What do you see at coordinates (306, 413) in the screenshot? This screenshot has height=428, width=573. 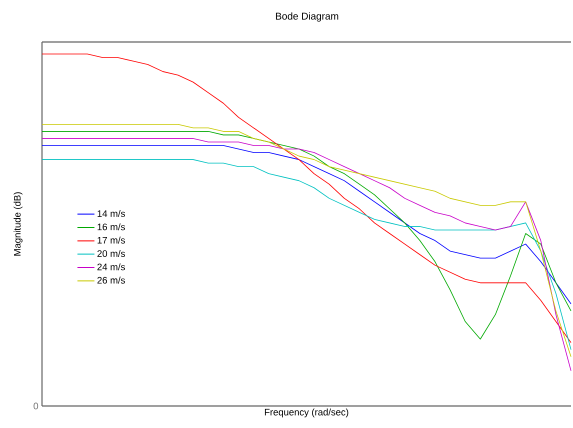 I see `x-axis-title: Frequency (rad/sec)` at bounding box center [306, 413].